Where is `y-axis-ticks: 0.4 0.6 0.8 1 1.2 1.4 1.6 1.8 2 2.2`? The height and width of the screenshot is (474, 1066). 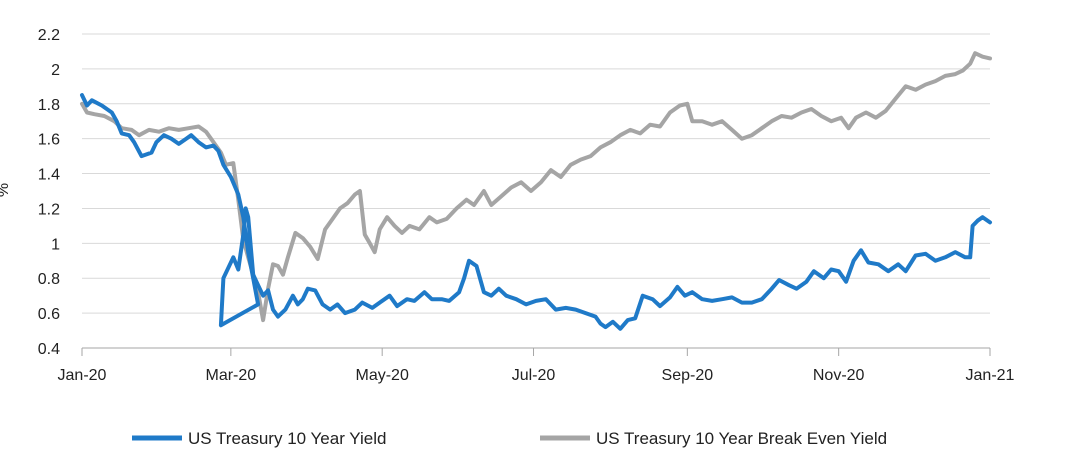
y-axis-ticks: 0.4 0.6 0.8 1 1.2 1.4 1.6 1.8 2 2.2 is located at coordinates (49, 192).